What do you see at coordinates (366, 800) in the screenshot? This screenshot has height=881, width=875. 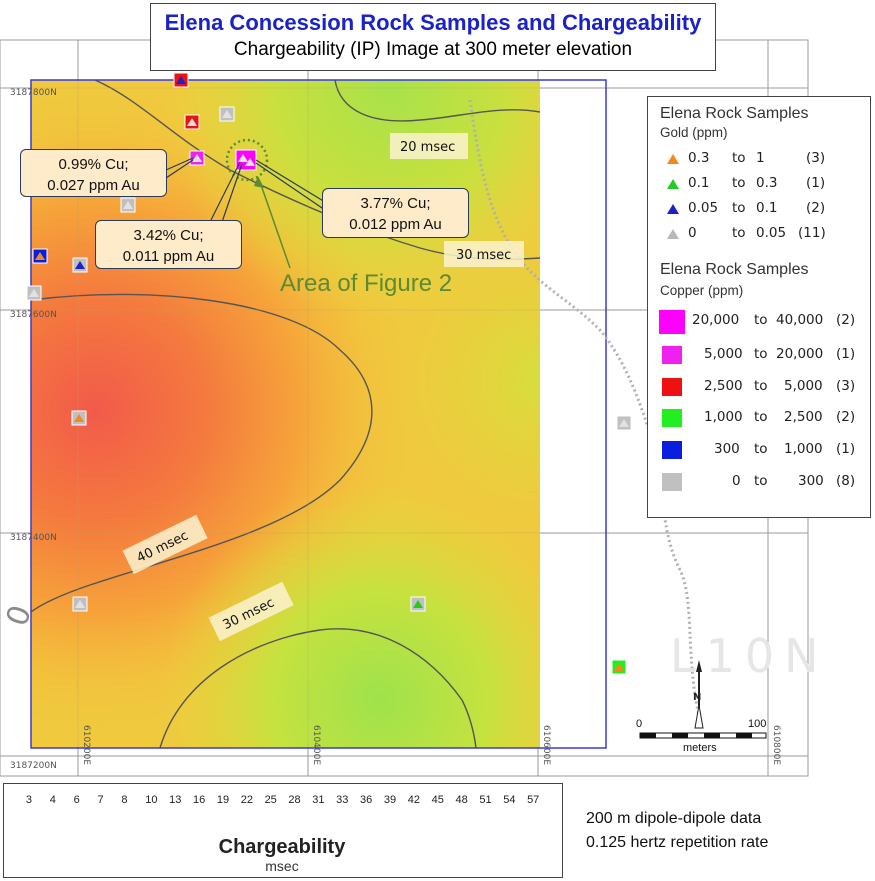 I see `colorbar-tick-label: 36` at bounding box center [366, 800].